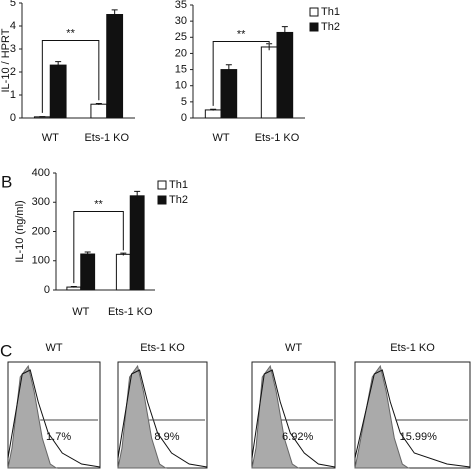 The image size is (474, 474). What do you see at coordinates (181, 53) in the screenshot?
I see `y-tick-label: 20` at bounding box center [181, 53].